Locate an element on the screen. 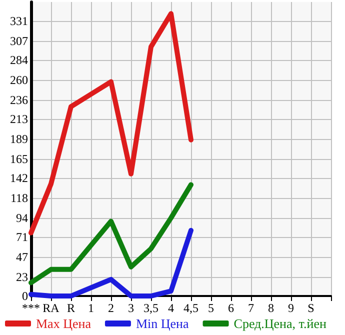 The width and height of the screenshot is (345, 335). x-tick-label: 8 is located at coordinates (271, 308).